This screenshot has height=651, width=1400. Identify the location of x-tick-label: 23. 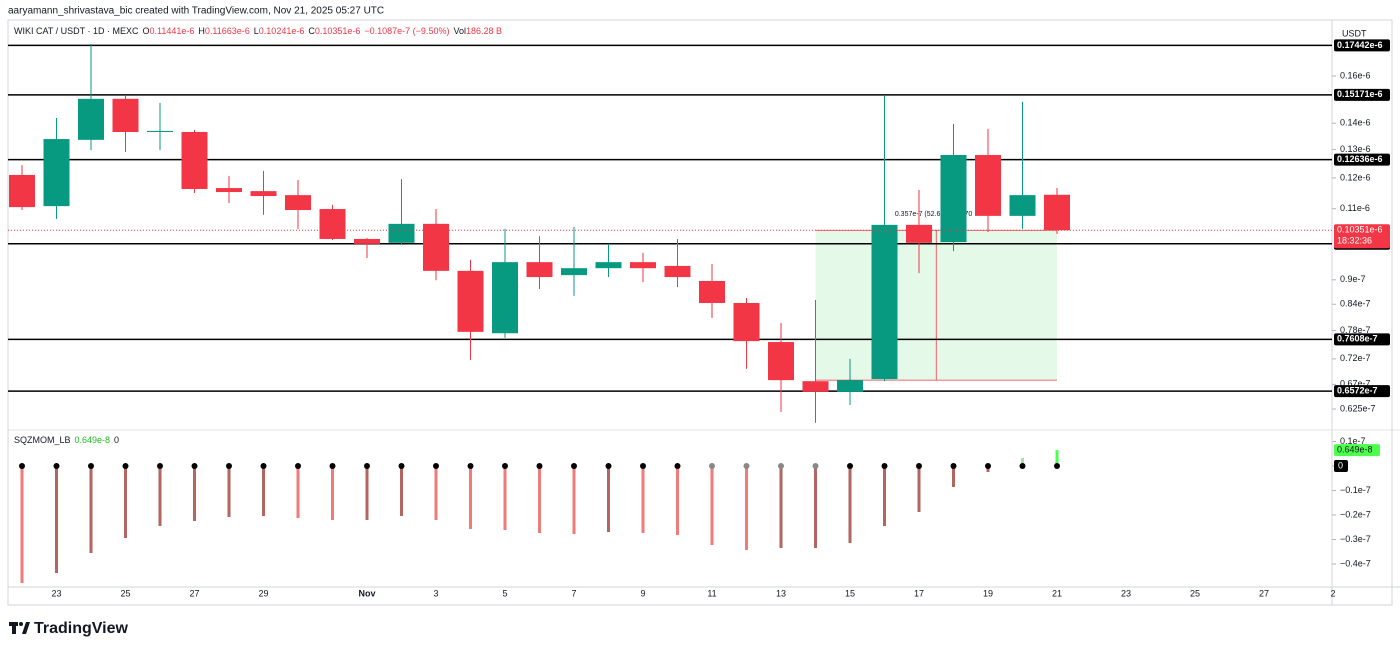
(1126, 593).